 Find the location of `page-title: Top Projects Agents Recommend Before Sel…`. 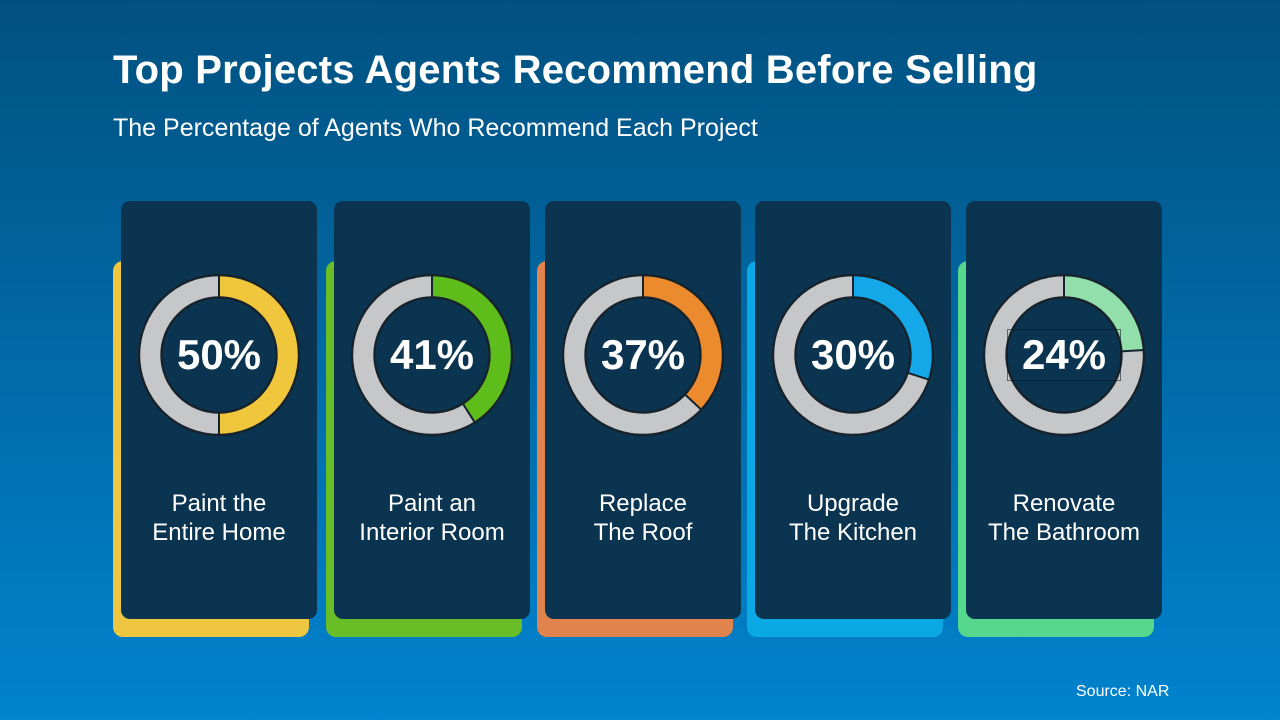

page-title: Top Projects Agents Recommend Before Sel… is located at coordinates (575, 70).